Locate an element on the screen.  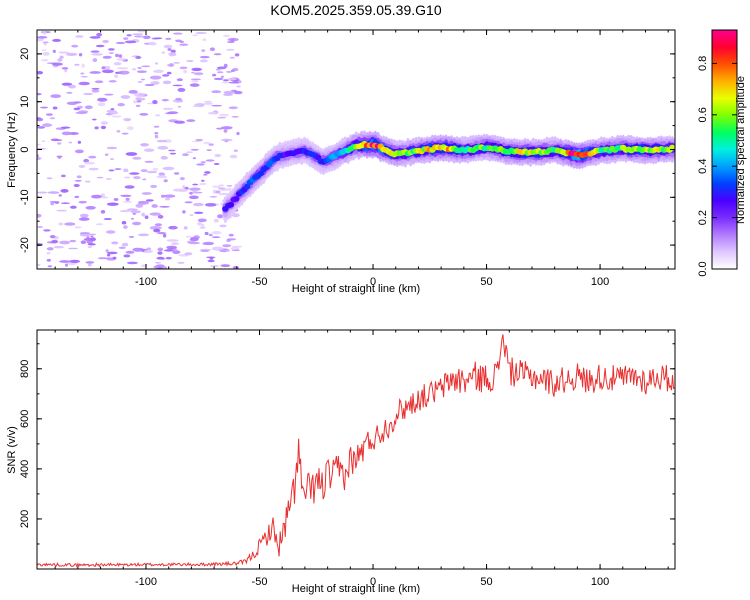
y-tick-label: -20 is located at coordinates (25, 245).